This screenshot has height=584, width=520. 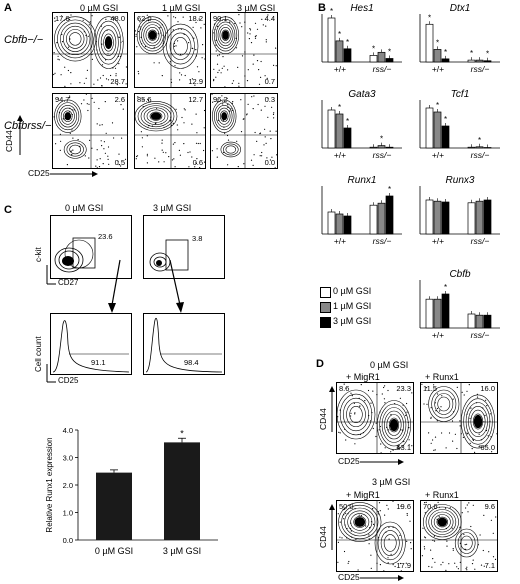 What do you see at coordinates (244, 131) in the screenshot?
I see `a-flow-plot-1-2: 96.2 0.3 0.0` at bounding box center [244, 131].